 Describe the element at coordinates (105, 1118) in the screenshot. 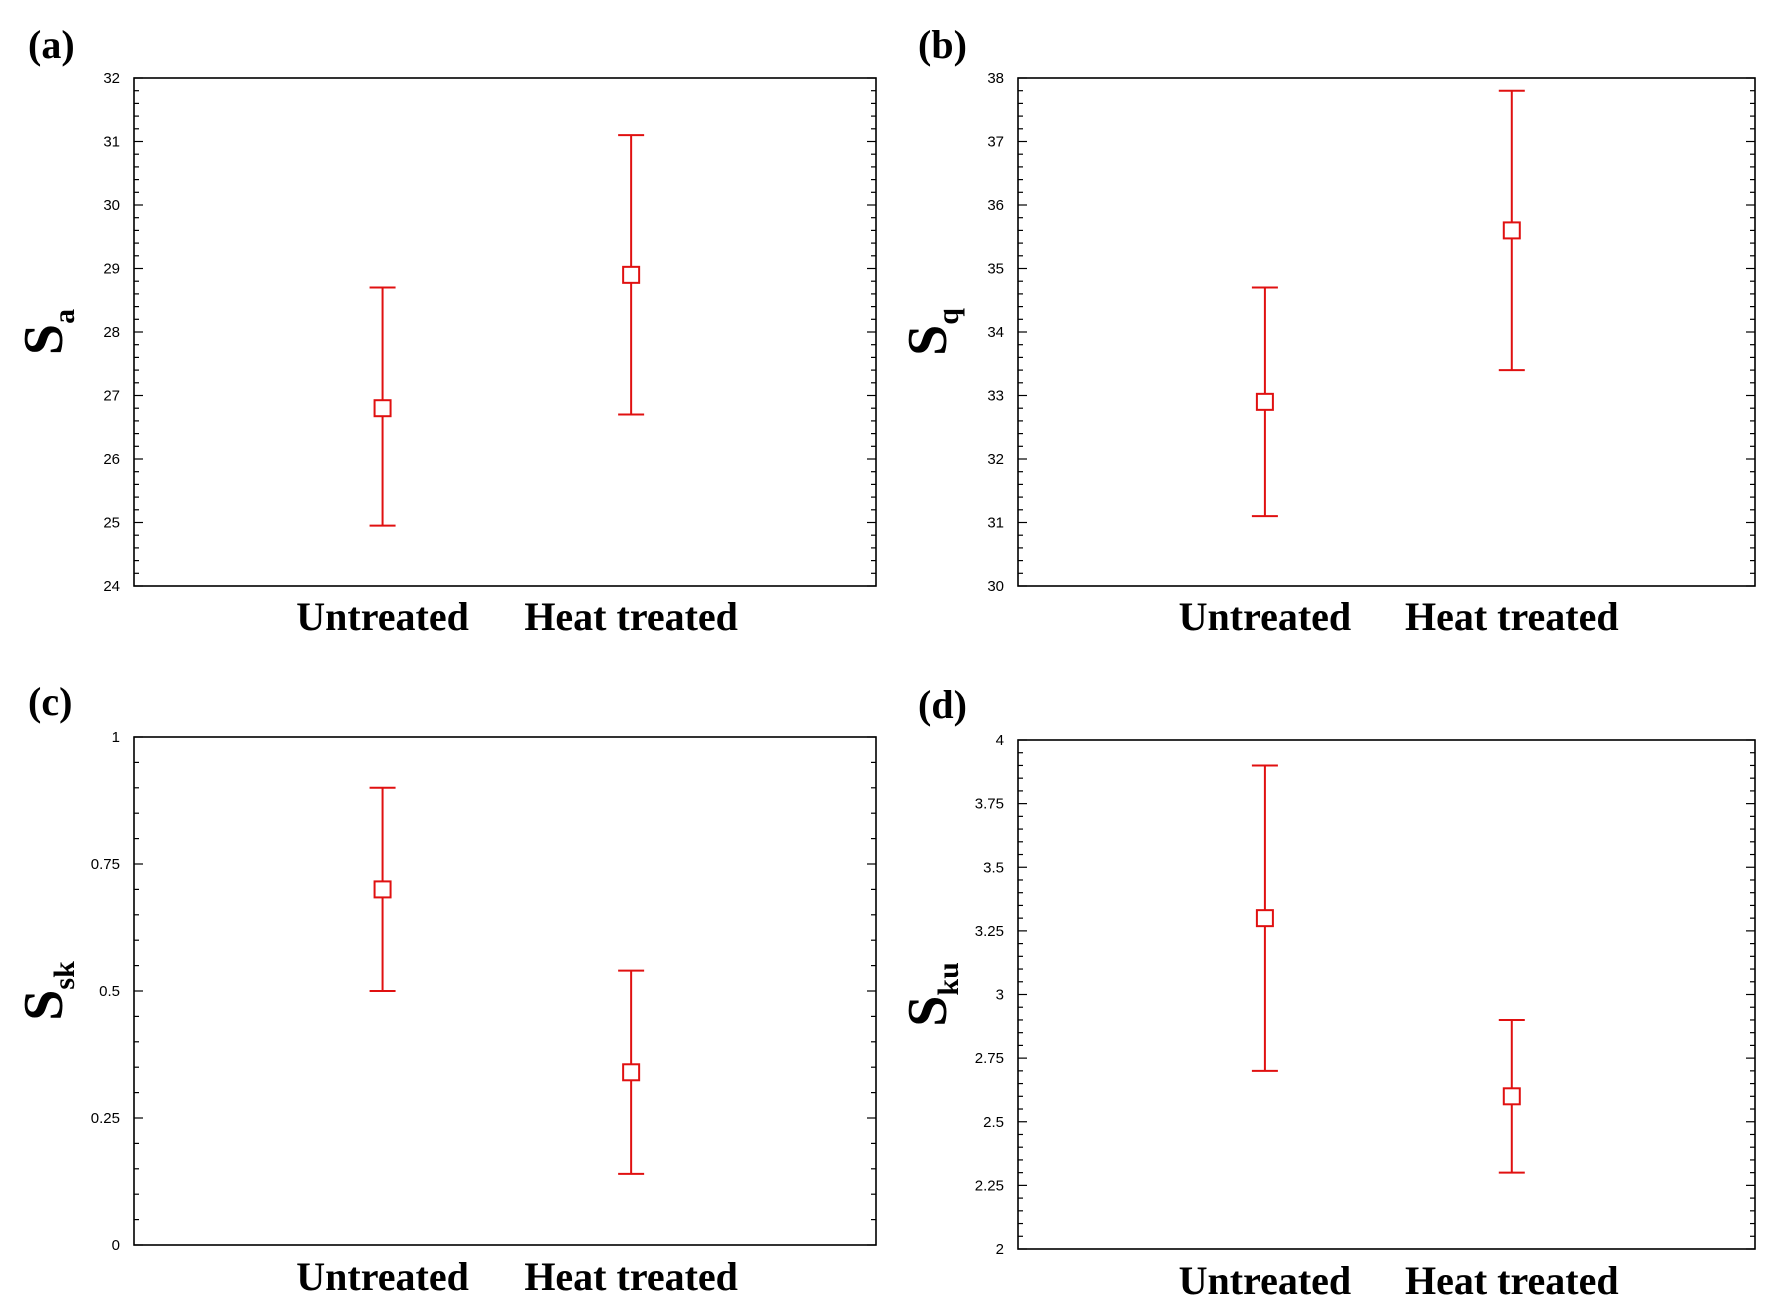

I see `y-tick-label: 0.25` at that location.